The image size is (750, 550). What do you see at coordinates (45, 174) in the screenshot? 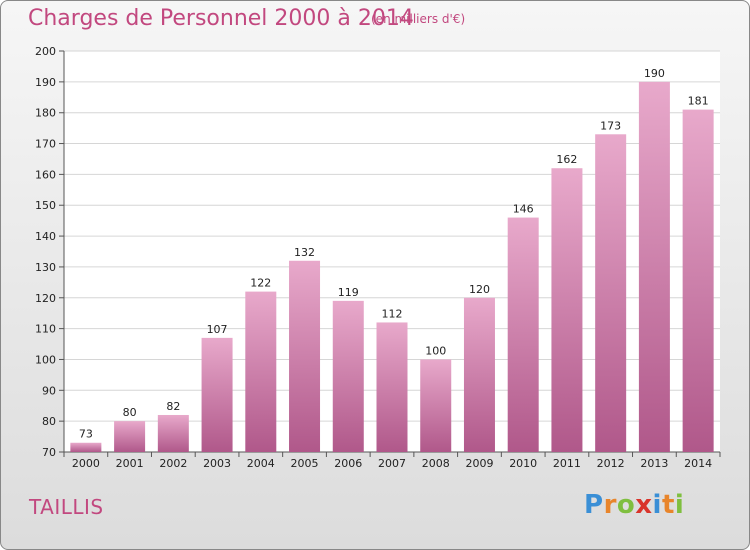
I see `y-tick-label: 160` at bounding box center [45, 174].